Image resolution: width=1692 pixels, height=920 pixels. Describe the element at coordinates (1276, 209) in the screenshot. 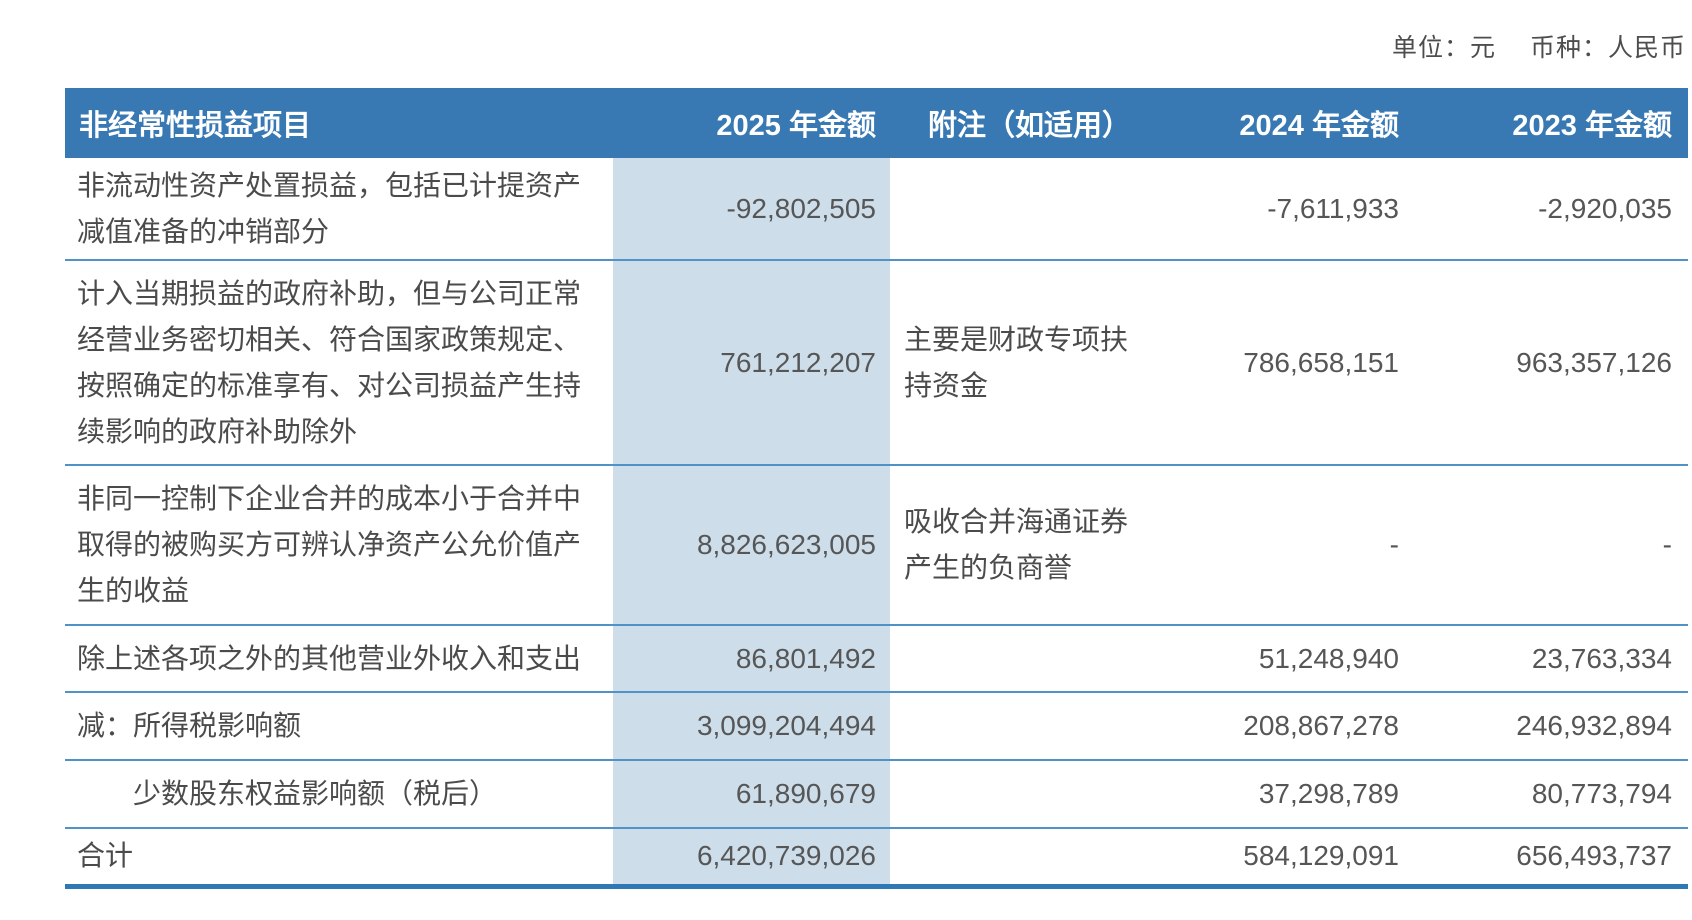

I see `amount-2024-cell: -7,611,933` at that location.